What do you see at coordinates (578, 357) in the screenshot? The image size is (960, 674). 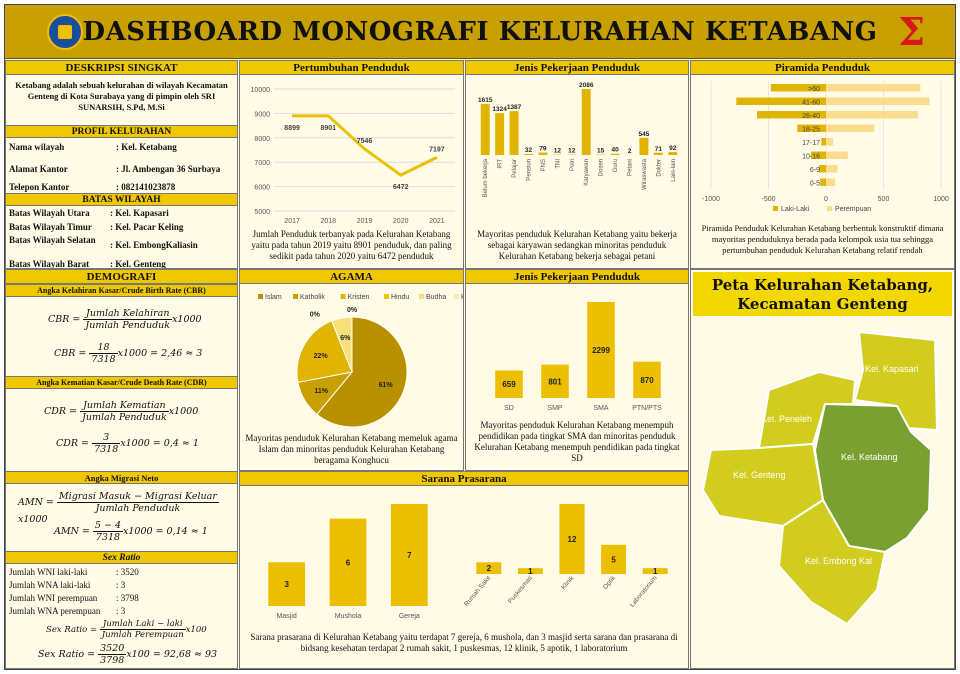 I see `pendidikan-chart: 659 SD 801 SMP 2299 SMA 870 PTN/PTS` at bounding box center [578, 357].